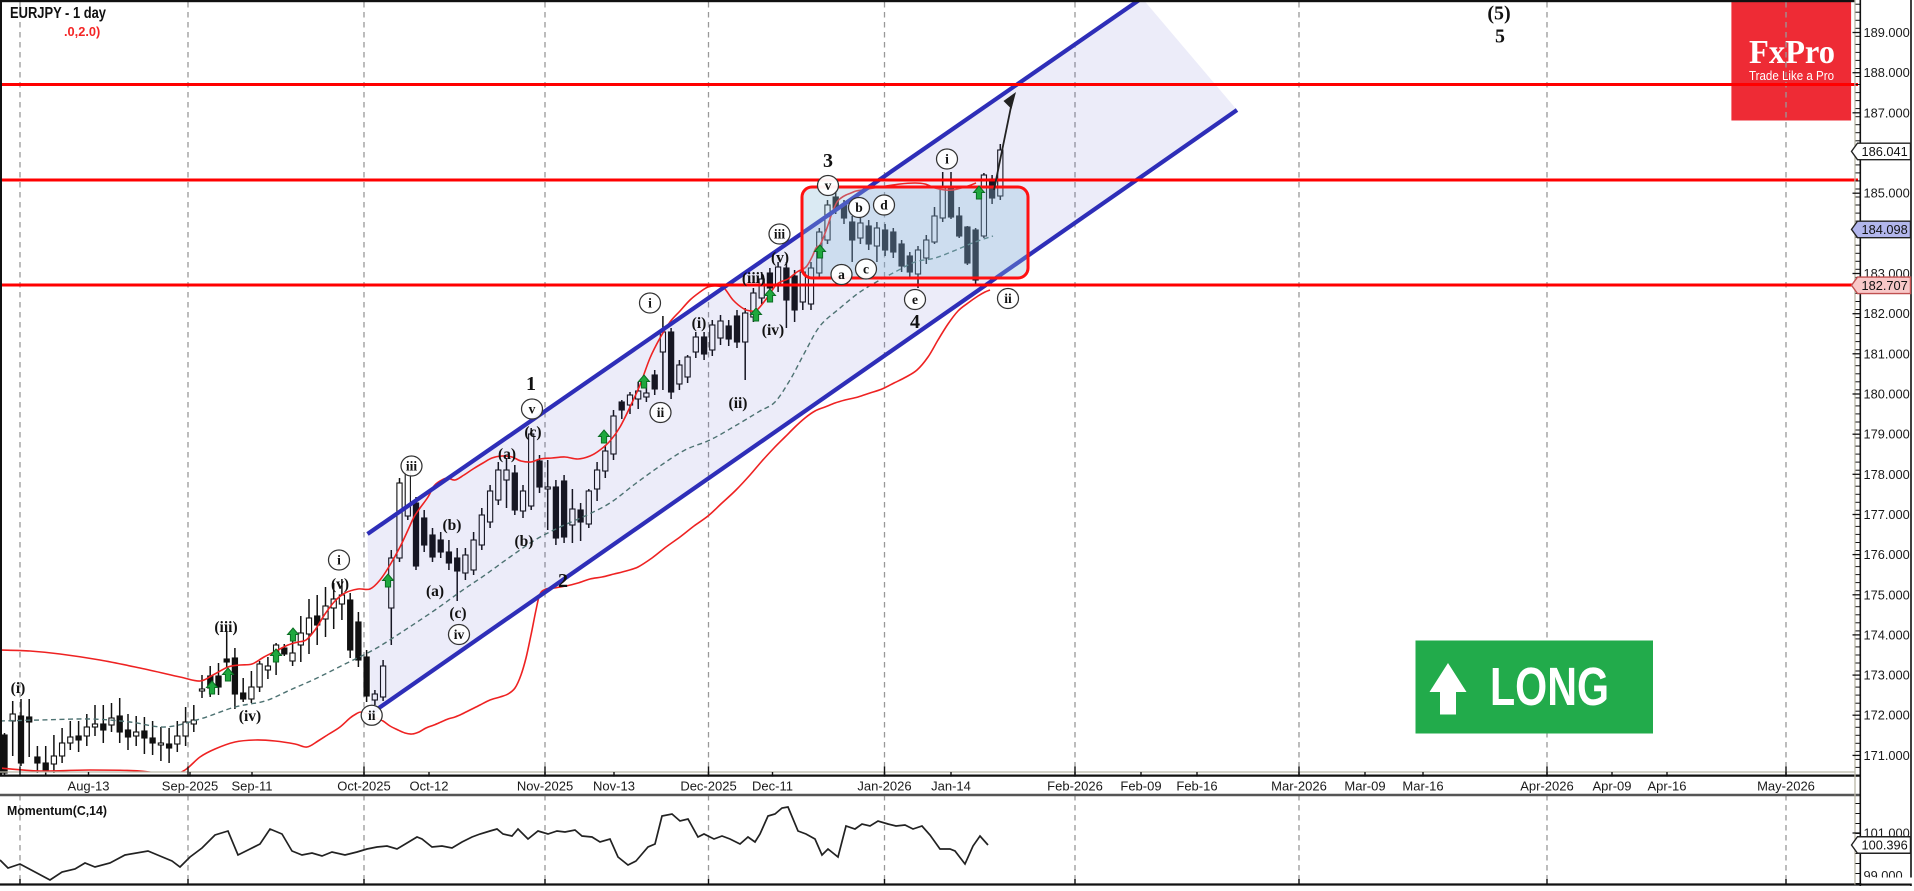 The width and height of the screenshot is (1914, 891). What do you see at coordinates (428, 786) in the screenshot?
I see `svg-text: Oct-12` at bounding box center [428, 786].